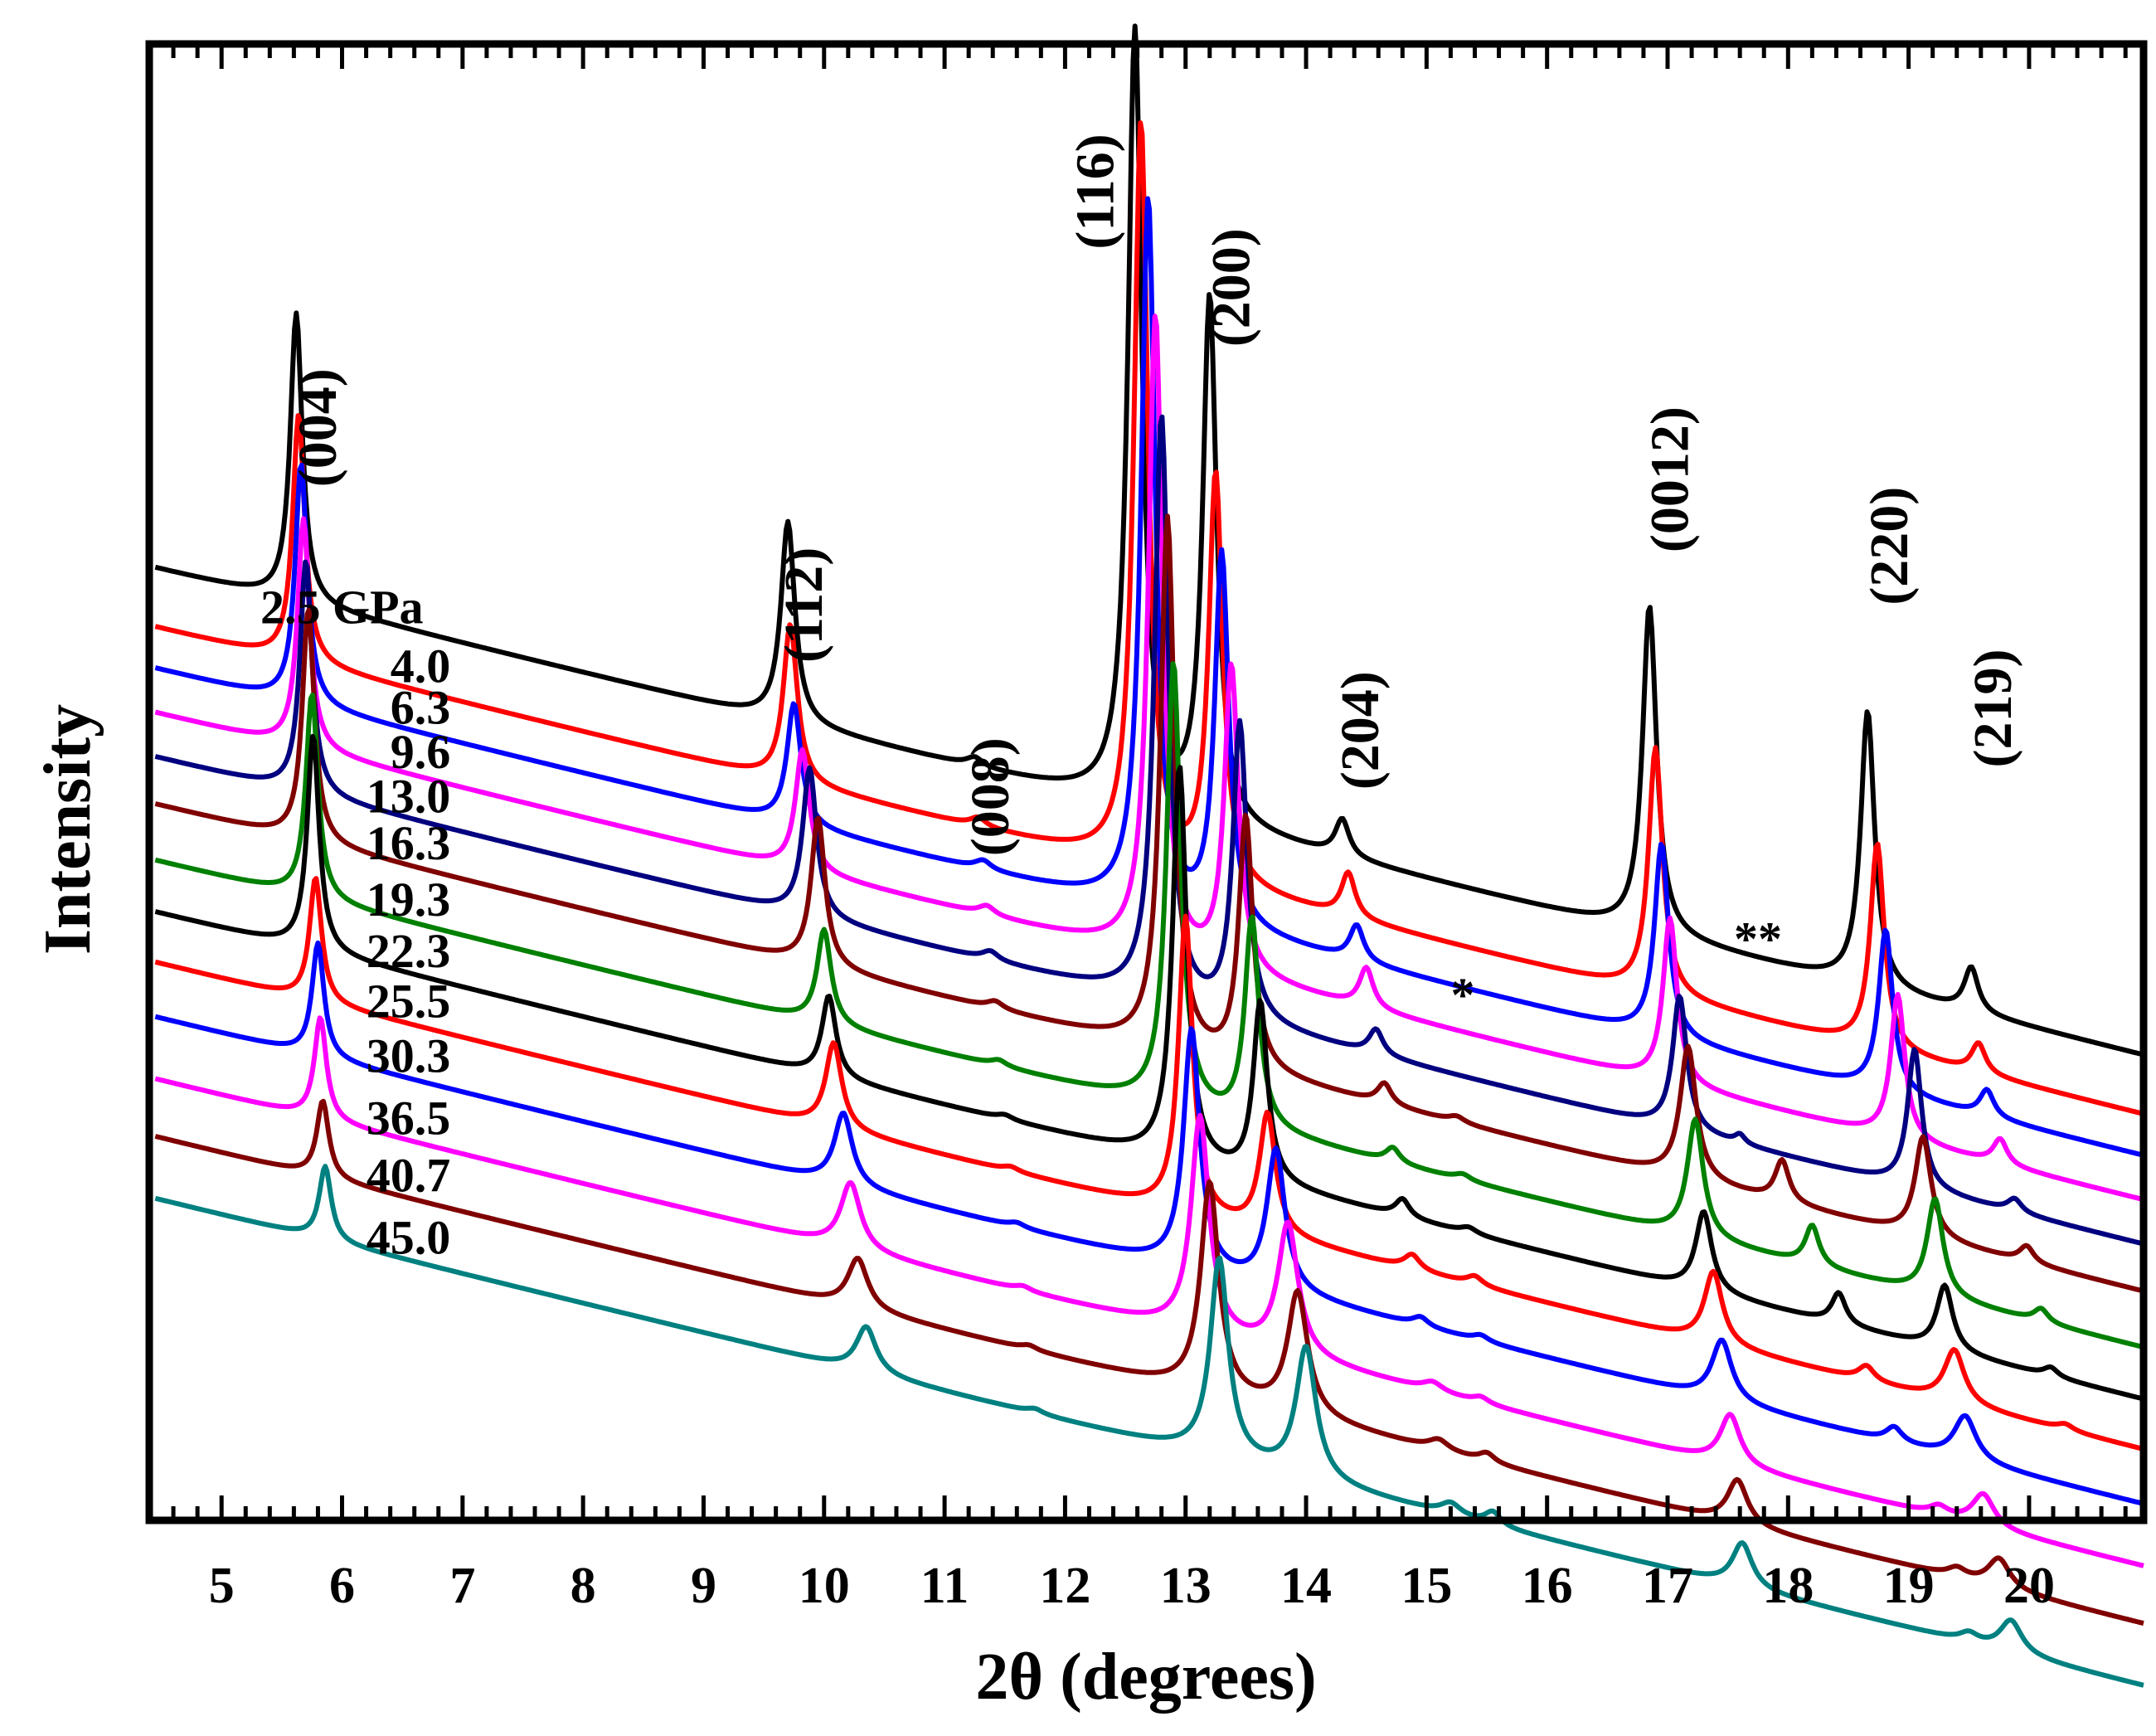 This screenshot has height=1736, width=2156. What do you see at coordinates (1547, 1586) in the screenshot?
I see `x-tick-label: 16` at bounding box center [1547, 1586].